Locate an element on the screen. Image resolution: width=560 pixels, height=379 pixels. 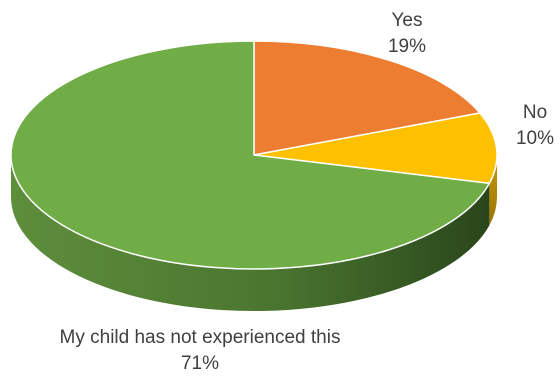
label-yes: Yes 19% is located at coordinates (407, 33).